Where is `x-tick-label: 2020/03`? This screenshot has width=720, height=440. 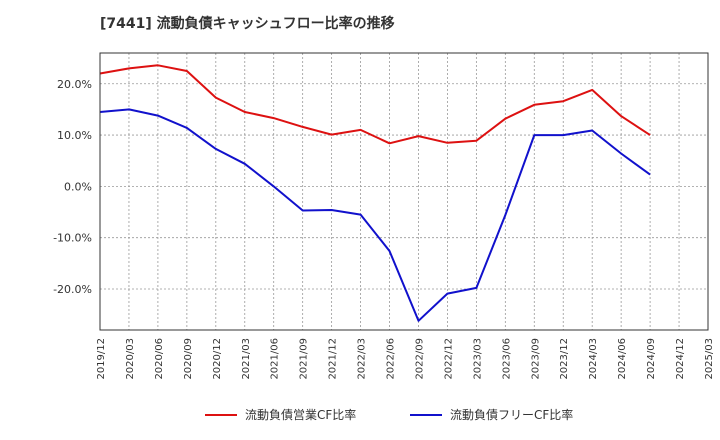
x-tick-label: 2020/03 is located at coordinates (130, 359).